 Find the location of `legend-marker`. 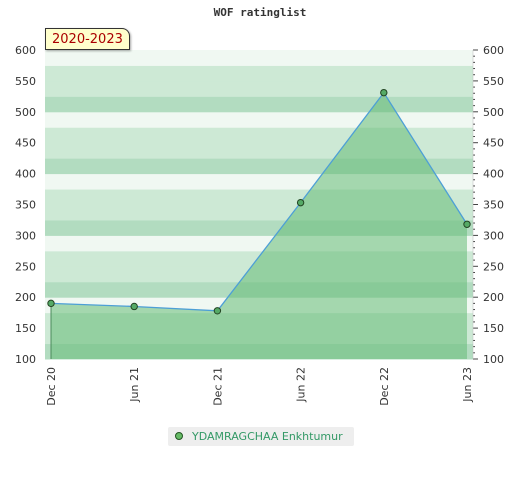

legend-marker is located at coordinates (179, 436).